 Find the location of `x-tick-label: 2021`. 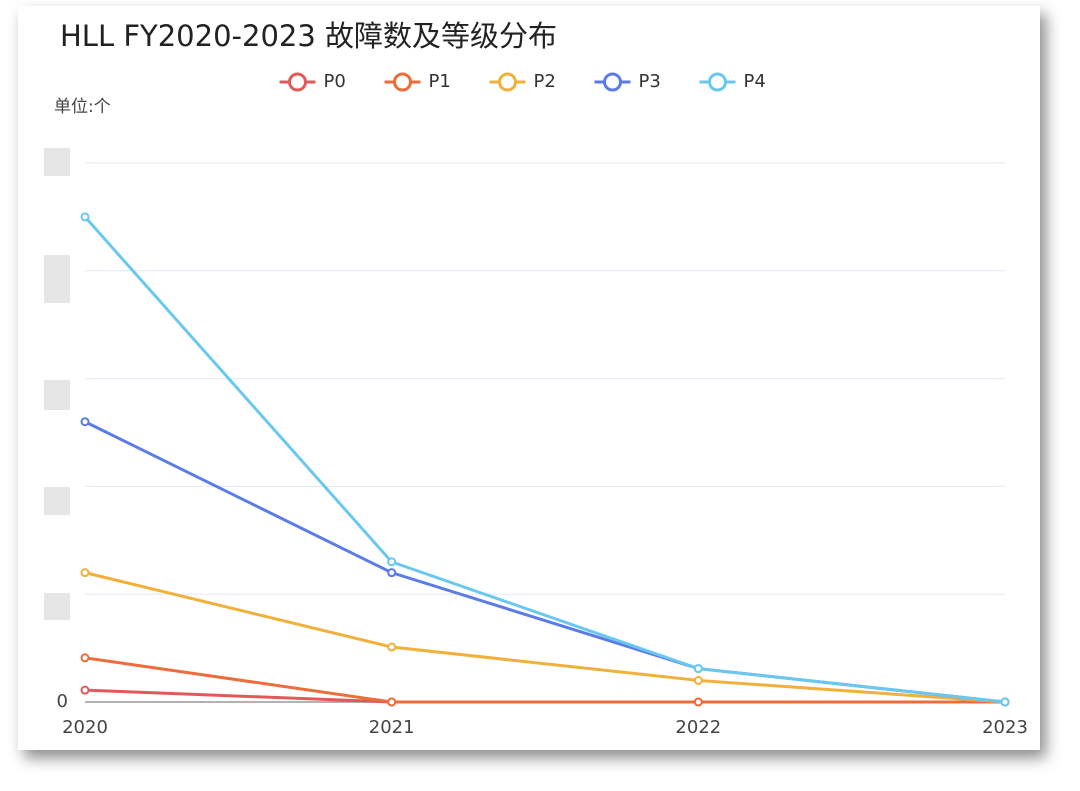

x-tick-label: 2021 is located at coordinates (392, 727).